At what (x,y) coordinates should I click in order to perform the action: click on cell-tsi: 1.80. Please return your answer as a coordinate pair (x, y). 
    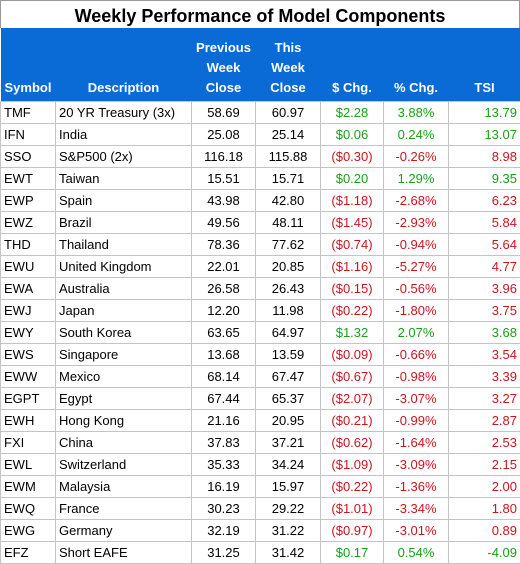
    Looking at the image, I should click on (484, 509).